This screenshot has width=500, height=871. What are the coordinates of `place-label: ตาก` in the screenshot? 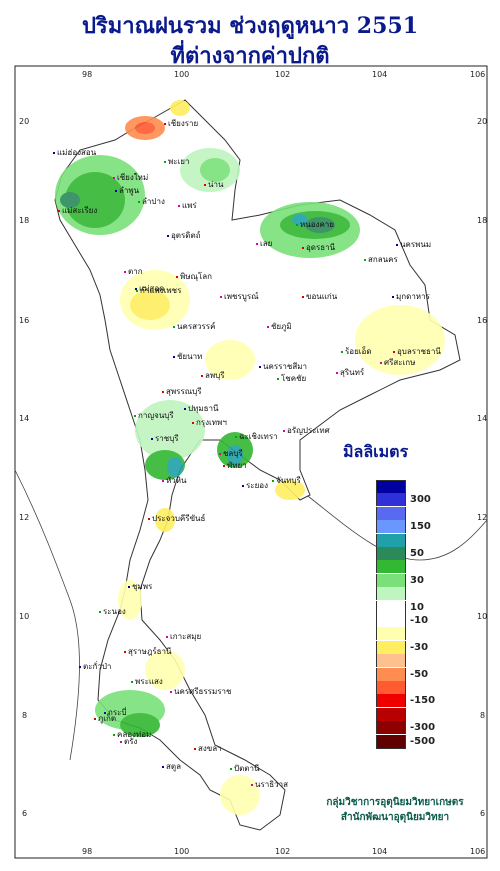 It's located at (135, 271).